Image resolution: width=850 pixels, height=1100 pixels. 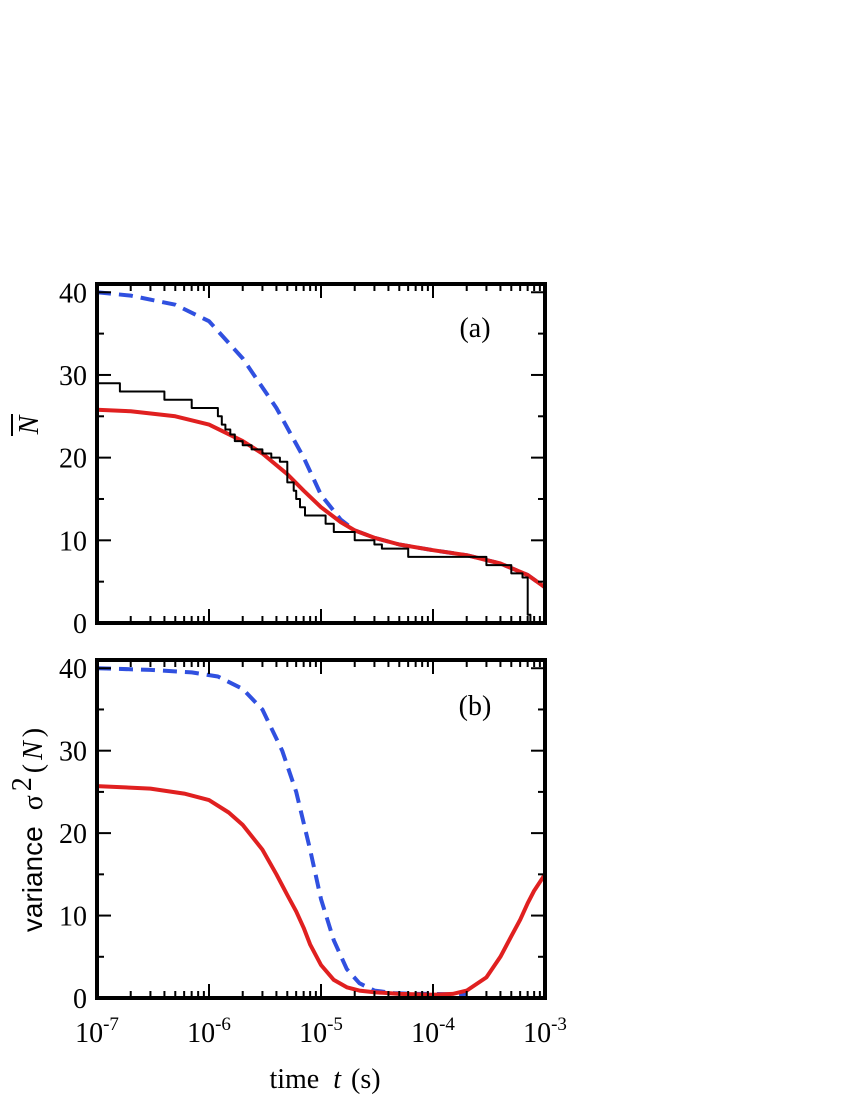 I want to click on panel-a-ylabel-text: N, so click(x=29, y=424).